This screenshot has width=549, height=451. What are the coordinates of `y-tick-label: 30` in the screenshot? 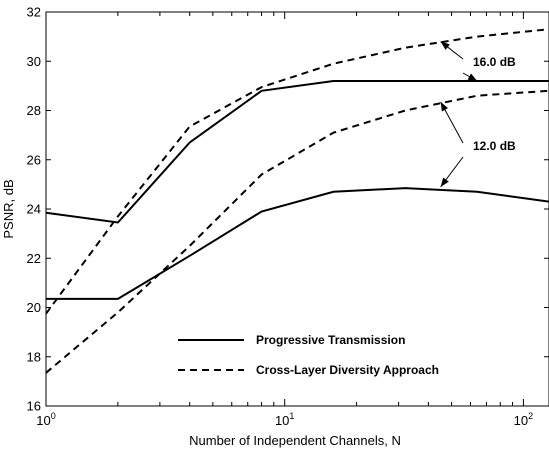 It's located at (34, 61).